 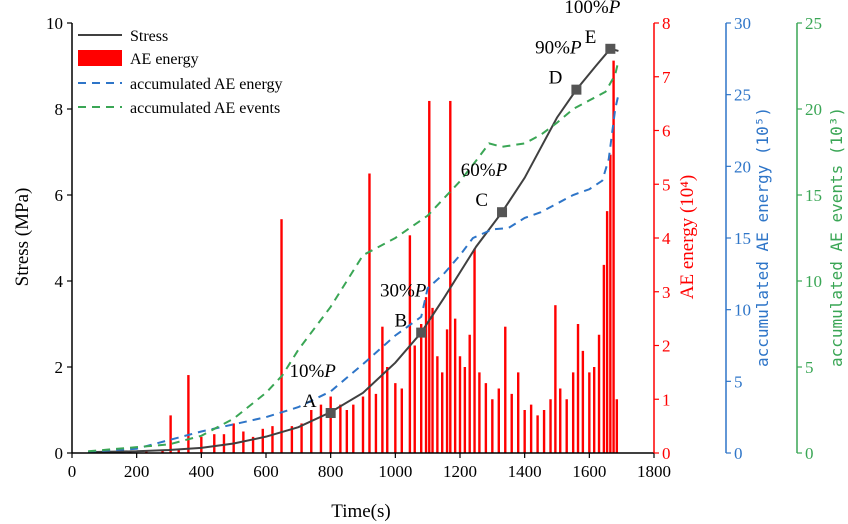 What do you see at coordinates (59, 195) in the screenshot?
I see `y-tick-label-stress: 6` at bounding box center [59, 195].